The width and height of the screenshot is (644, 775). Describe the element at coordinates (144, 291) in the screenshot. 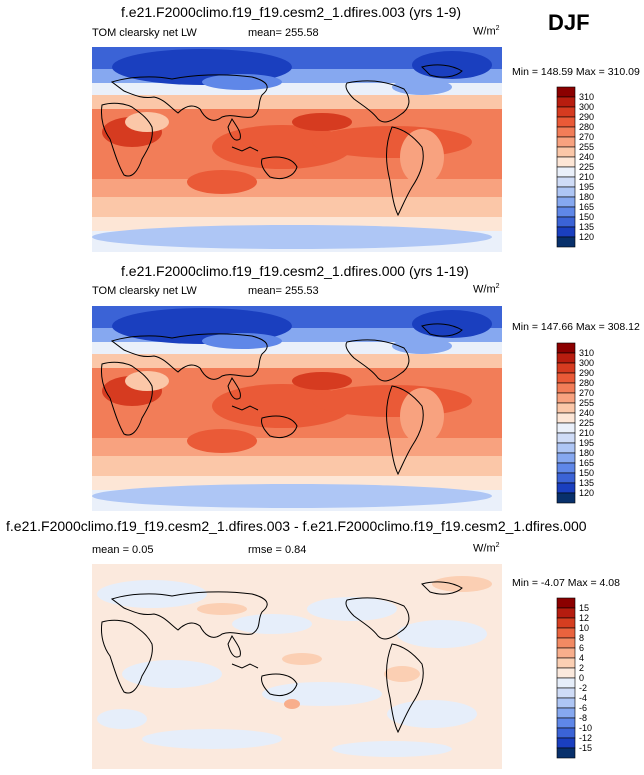

I see `panel-2-variable-label: TOM clearsky net LW` at that location.